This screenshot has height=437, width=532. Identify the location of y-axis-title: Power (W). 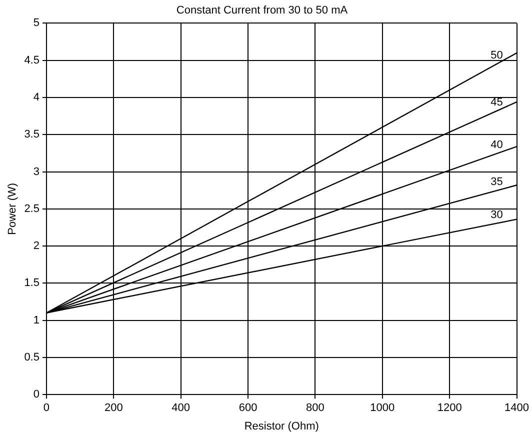
(12, 208).